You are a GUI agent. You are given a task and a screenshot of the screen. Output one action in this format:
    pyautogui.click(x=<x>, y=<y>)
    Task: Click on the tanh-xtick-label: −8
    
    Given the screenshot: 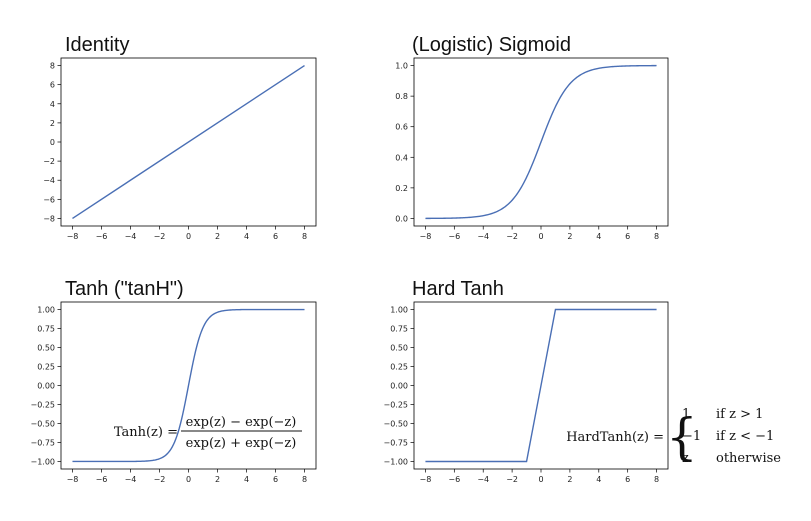 What is the action you would take?
    pyautogui.click(x=73, y=479)
    